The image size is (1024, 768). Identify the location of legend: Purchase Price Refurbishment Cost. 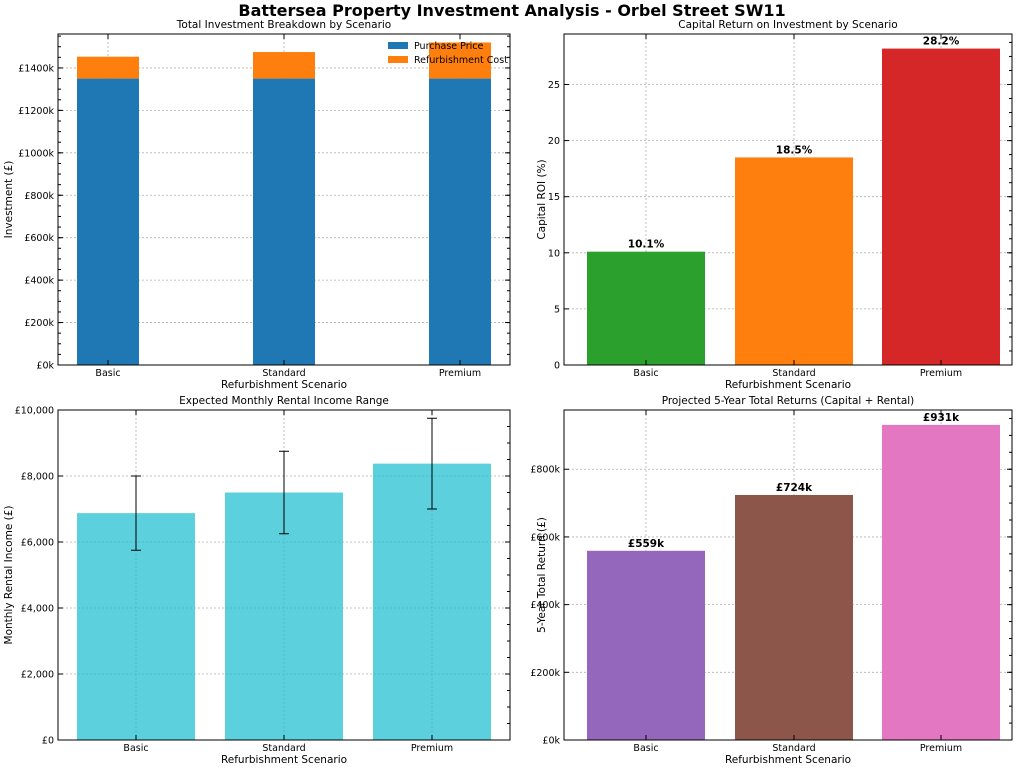
(448, 53).